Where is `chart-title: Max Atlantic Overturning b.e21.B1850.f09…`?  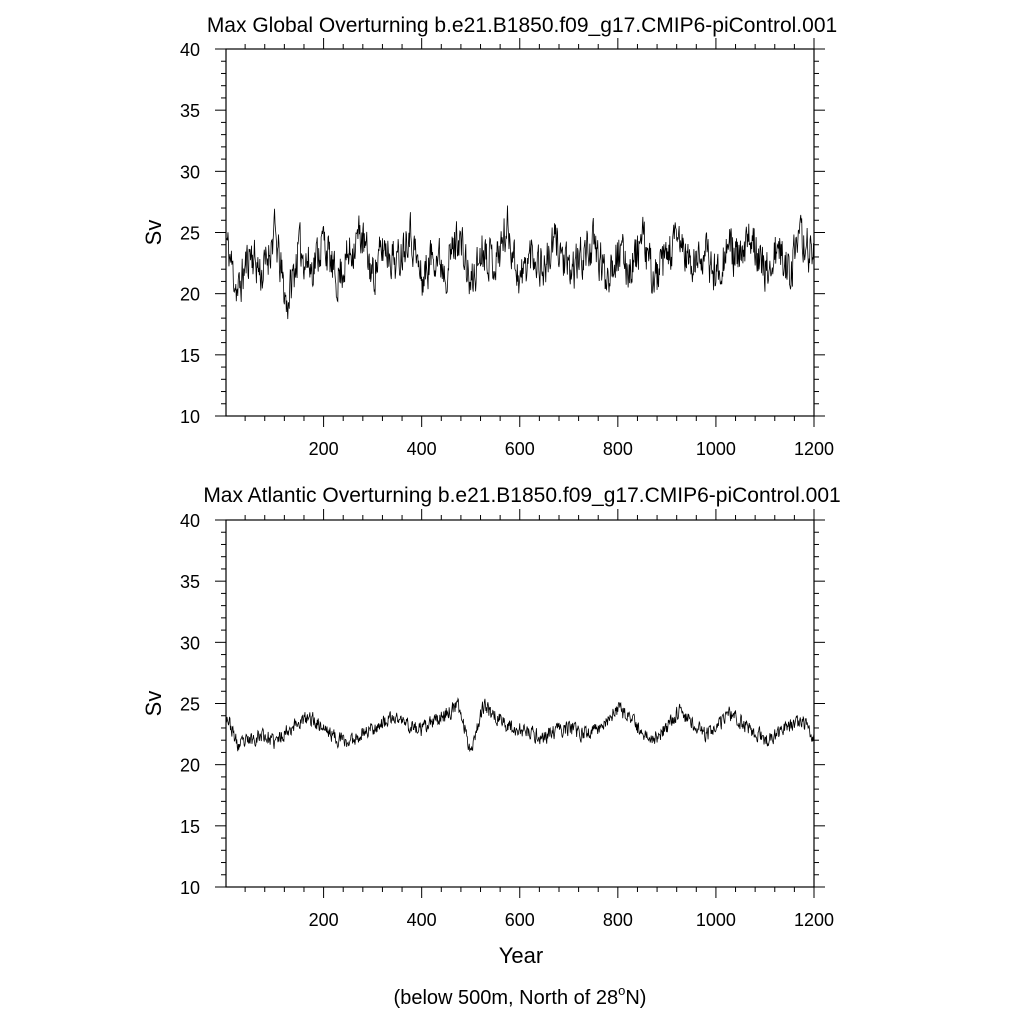
chart-title: Max Atlantic Overturning b.e21.B1850.f09… is located at coordinates (521, 495).